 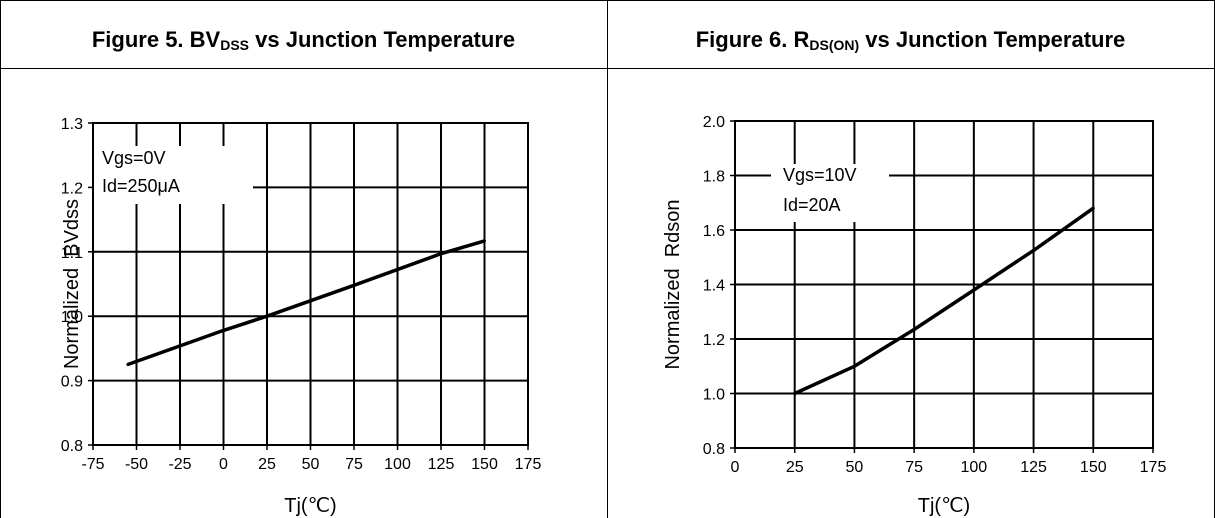 I want to click on figure-5-title-subscript: DSS, so click(x=235, y=45).